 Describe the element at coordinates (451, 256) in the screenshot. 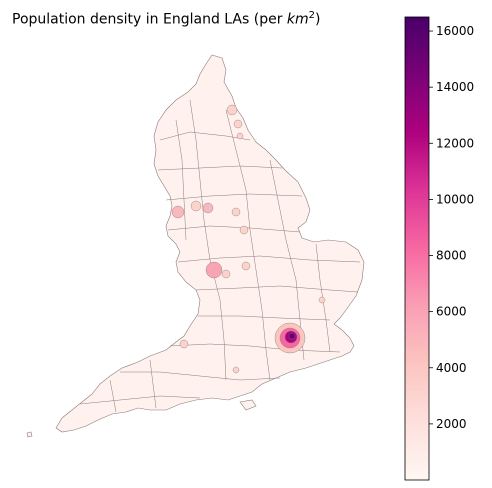

I see `colorbar-tick-label-3: 8000` at that location.